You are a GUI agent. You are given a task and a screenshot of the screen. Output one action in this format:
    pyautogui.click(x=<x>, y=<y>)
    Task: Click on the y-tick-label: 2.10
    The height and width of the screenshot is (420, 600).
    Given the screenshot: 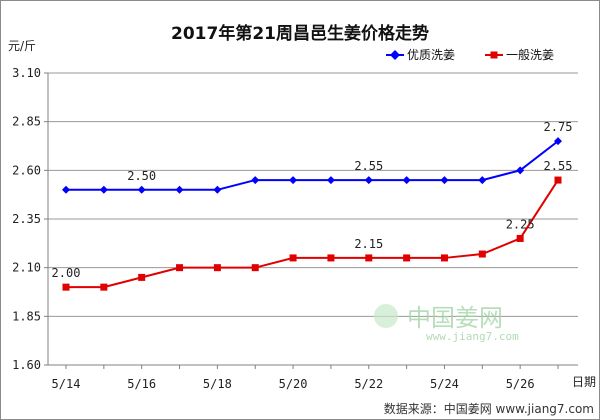 What is the action you would take?
    pyautogui.click(x=26, y=268)
    